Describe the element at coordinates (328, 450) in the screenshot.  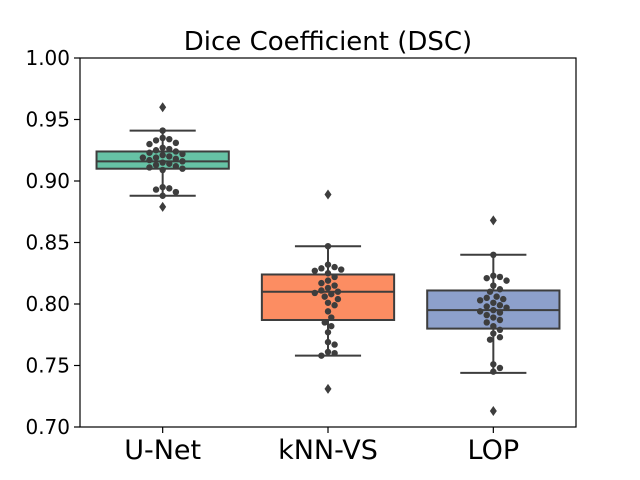
I see `x-tick-label: kNN-VS` at that location.